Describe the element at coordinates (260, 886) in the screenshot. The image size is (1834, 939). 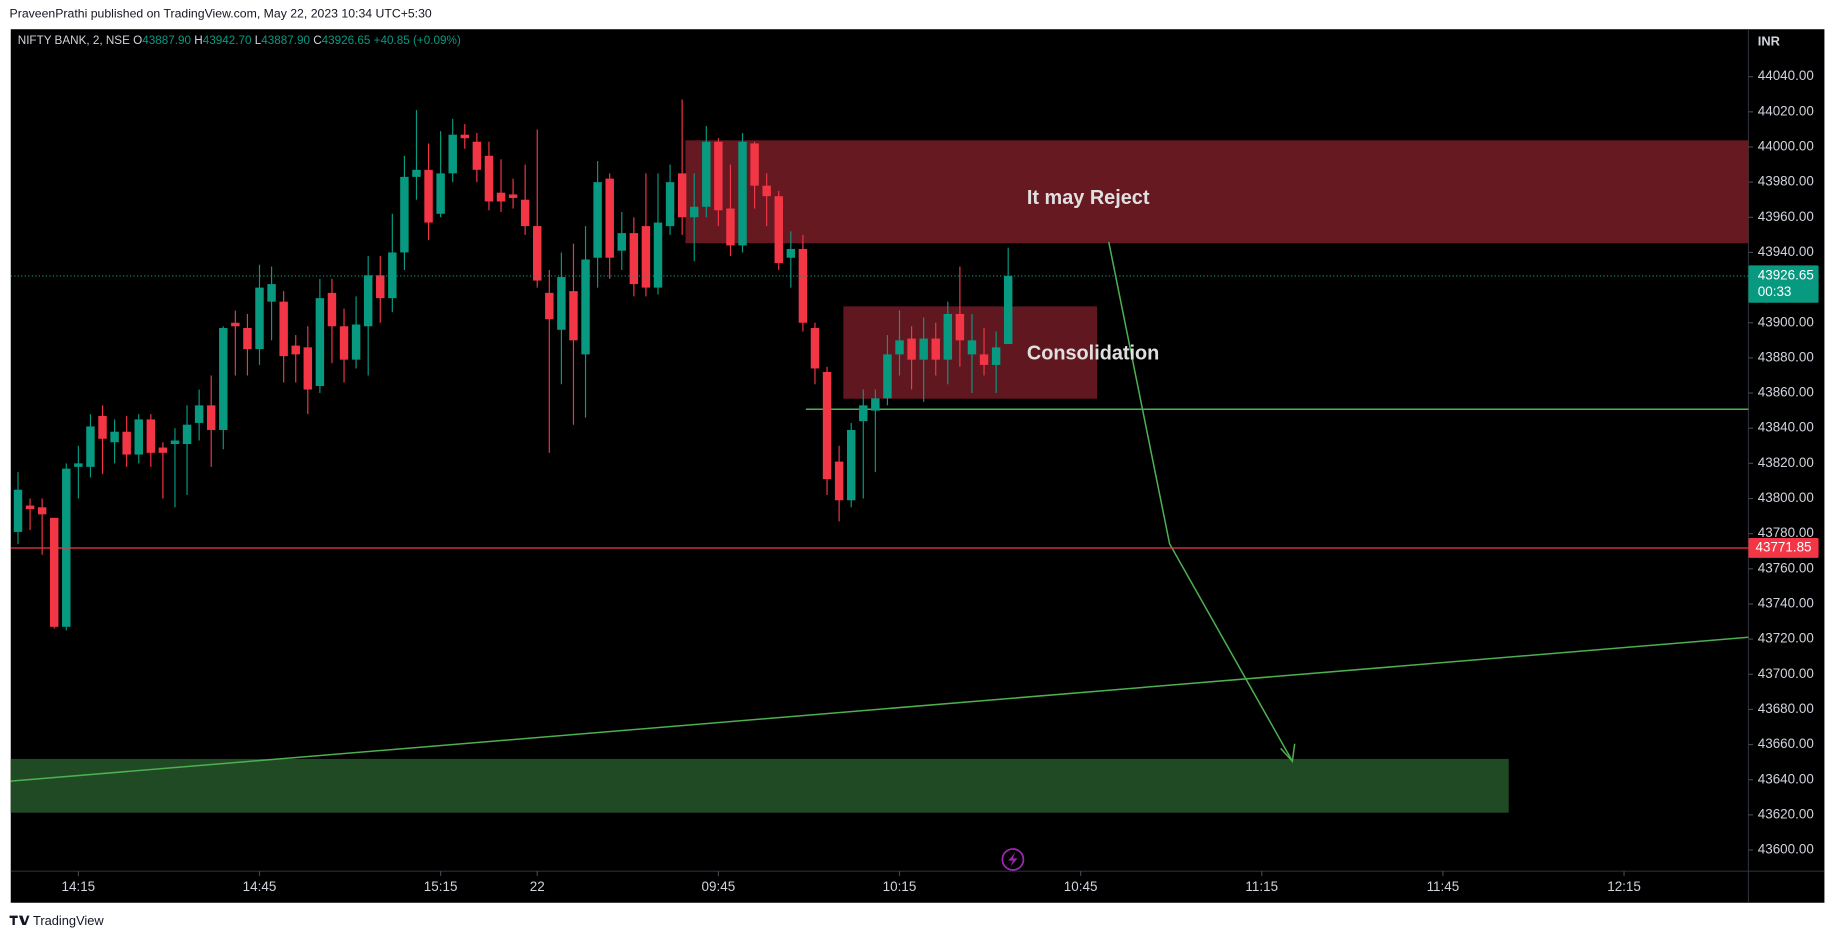
I see `x-tick-label: 14:45` at that location.